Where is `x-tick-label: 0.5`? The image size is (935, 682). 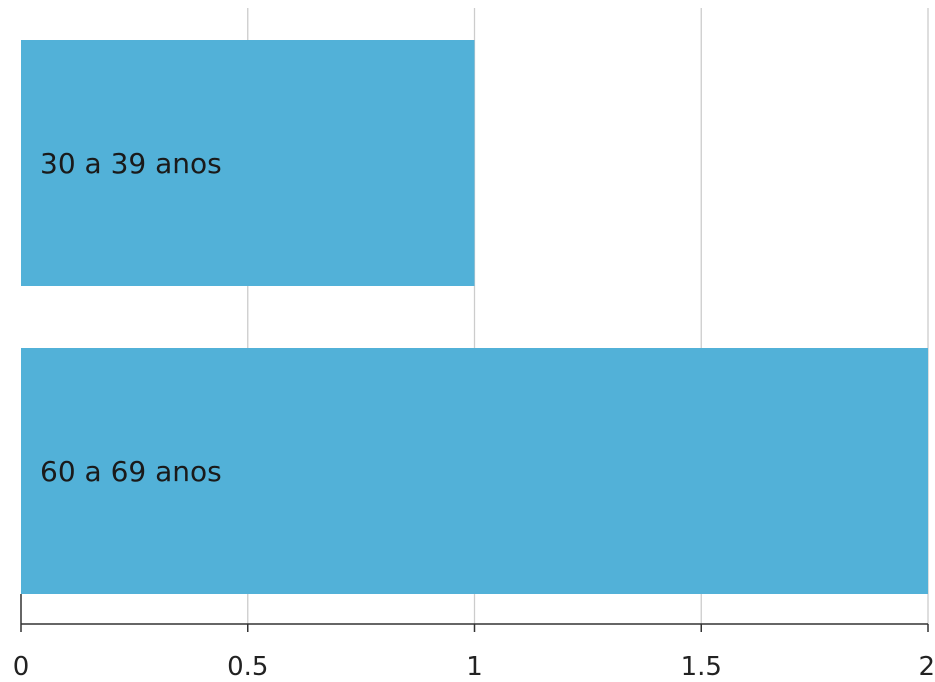 x-tick-label: 0.5 is located at coordinates (247, 667).